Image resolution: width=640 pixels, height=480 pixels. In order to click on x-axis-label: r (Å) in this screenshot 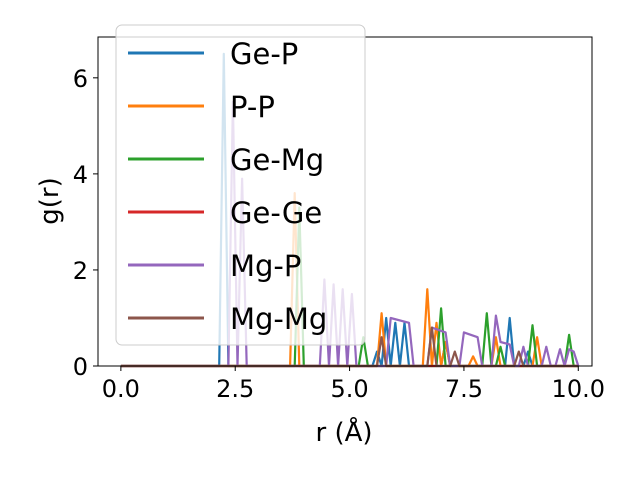, I will do `click(343, 432)`.